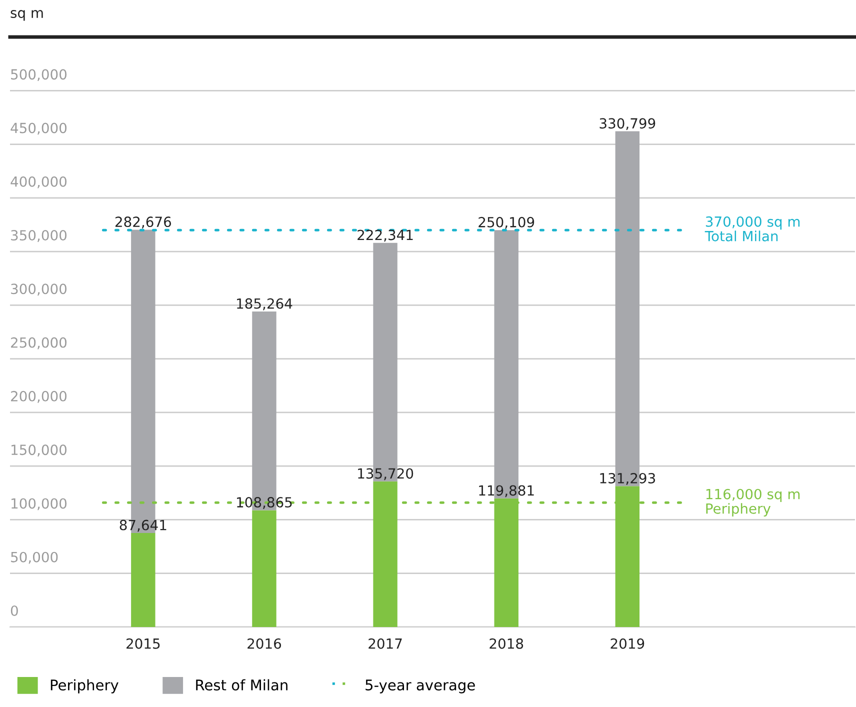 This screenshot has height=707, width=856. Describe the element at coordinates (628, 478) in the screenshot. I see `data-label: 131,293` at that location.